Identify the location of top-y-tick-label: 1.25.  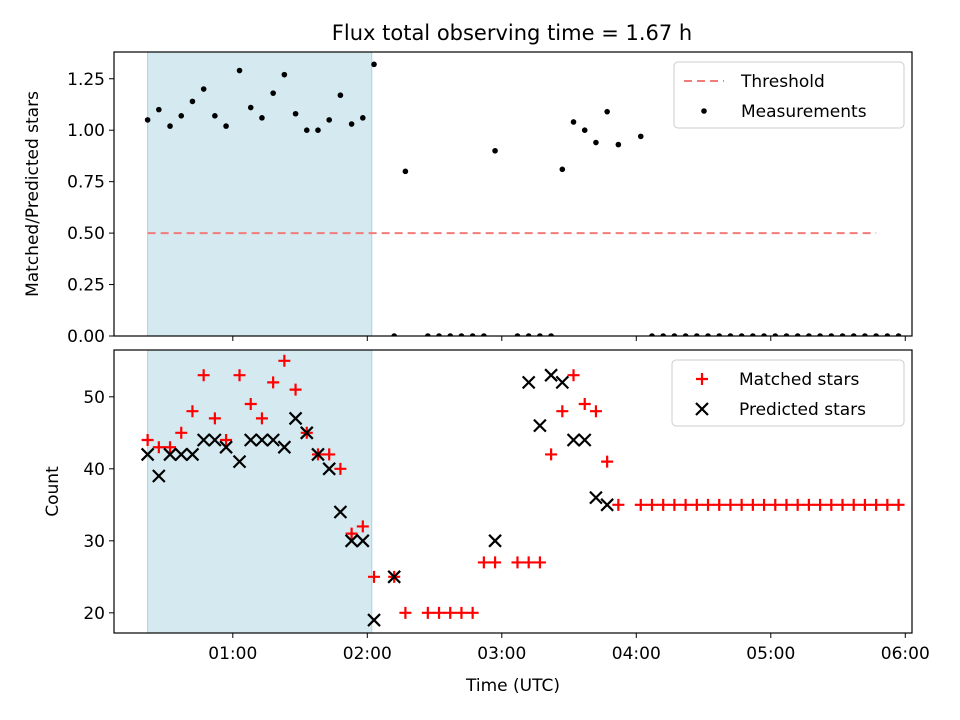
(86, 80).